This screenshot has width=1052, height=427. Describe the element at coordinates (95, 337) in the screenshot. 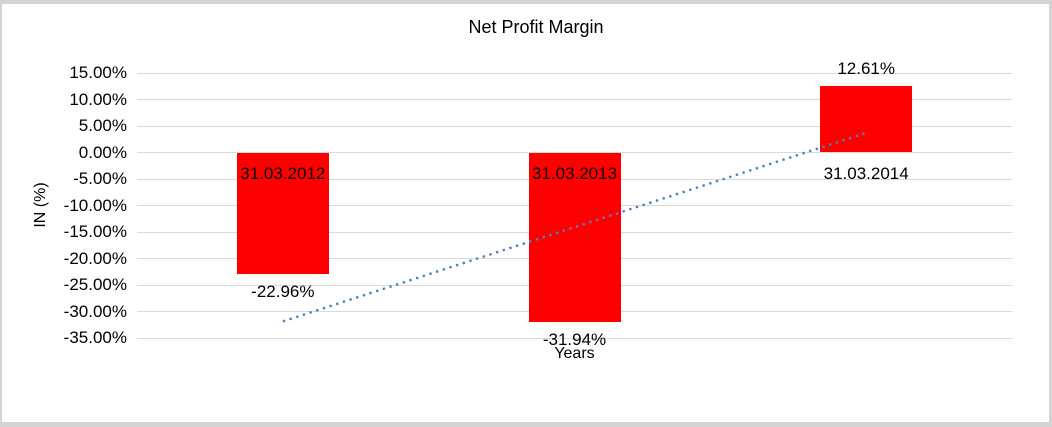

I see `y-tick-label: -35.00%` at that location.